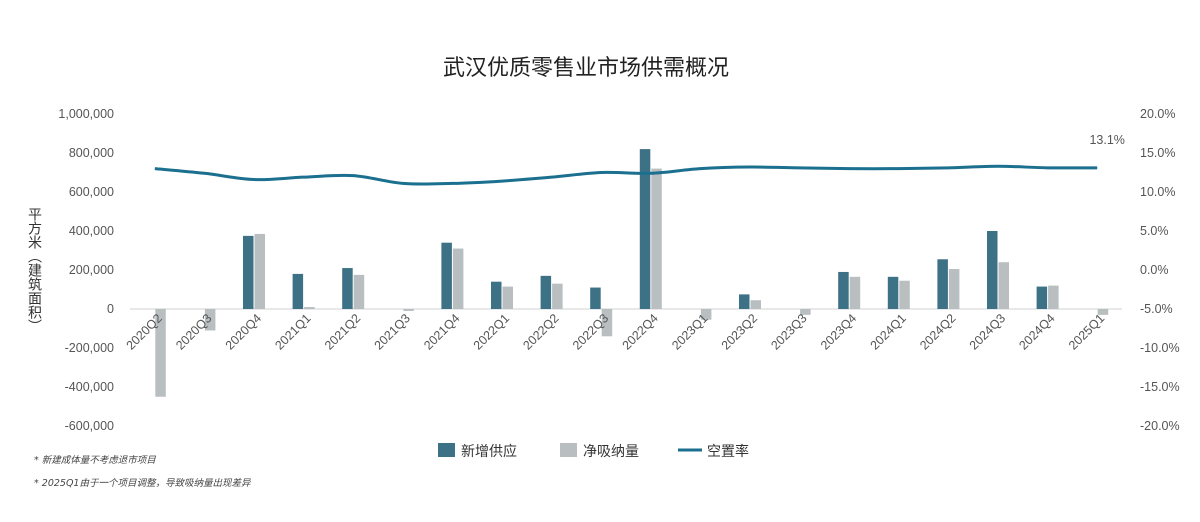 The height and width of the screenshot is (522, 1200). What do you see at coordinates (1157, 114) in the screenshot?
I see `right-tick-label: 20.0%` at bounding box center [1157, 114].